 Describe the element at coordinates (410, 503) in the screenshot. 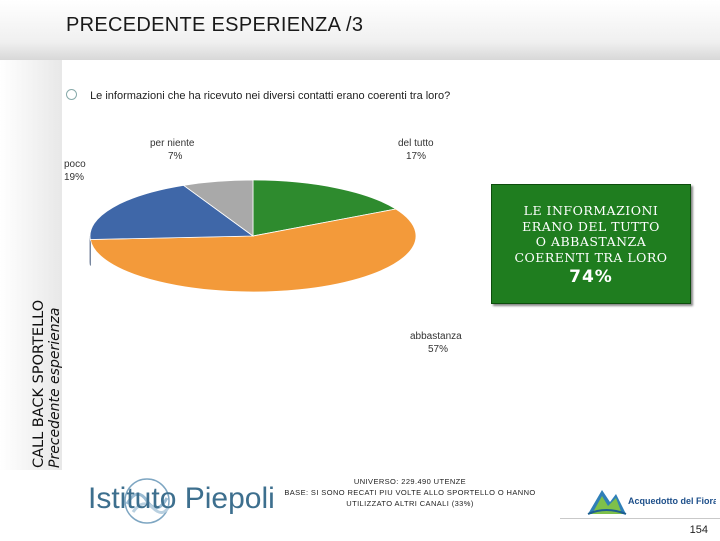

I see `footer-base-2: UTILIZZATO ALTRI CANALI (33%)` at that location.